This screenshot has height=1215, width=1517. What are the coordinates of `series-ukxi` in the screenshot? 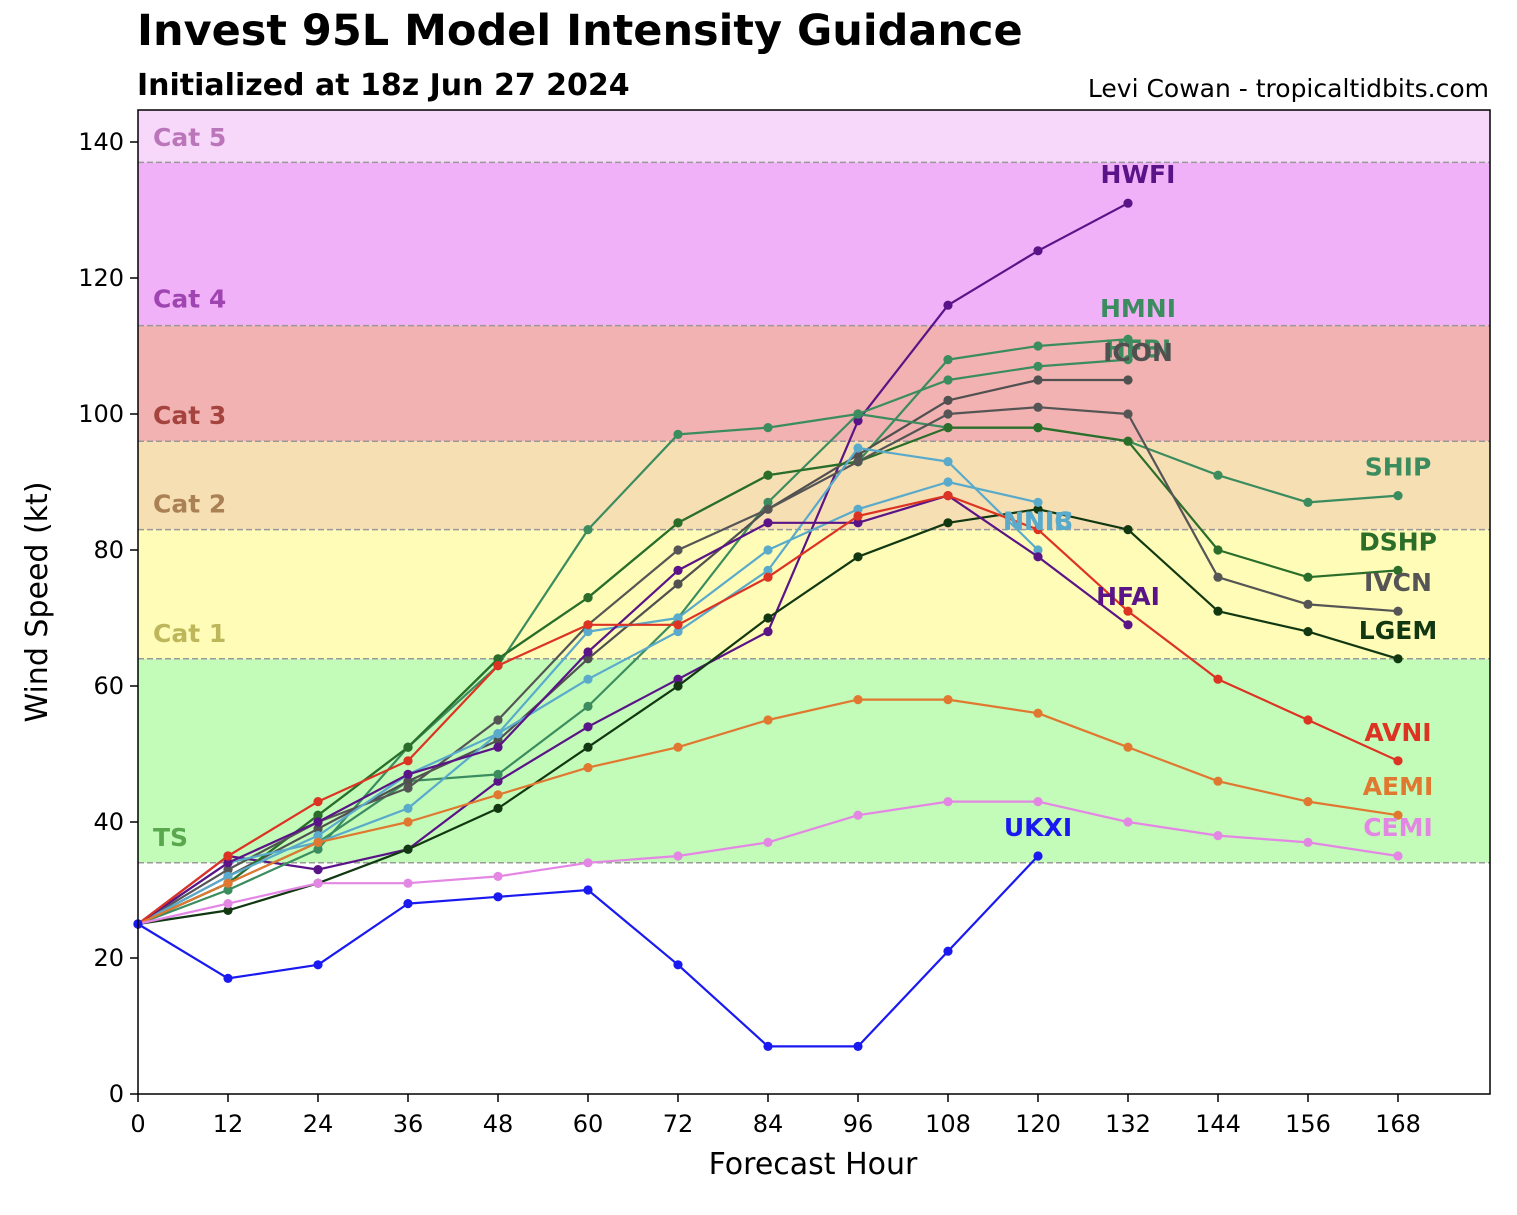 It's located at (588, 951).